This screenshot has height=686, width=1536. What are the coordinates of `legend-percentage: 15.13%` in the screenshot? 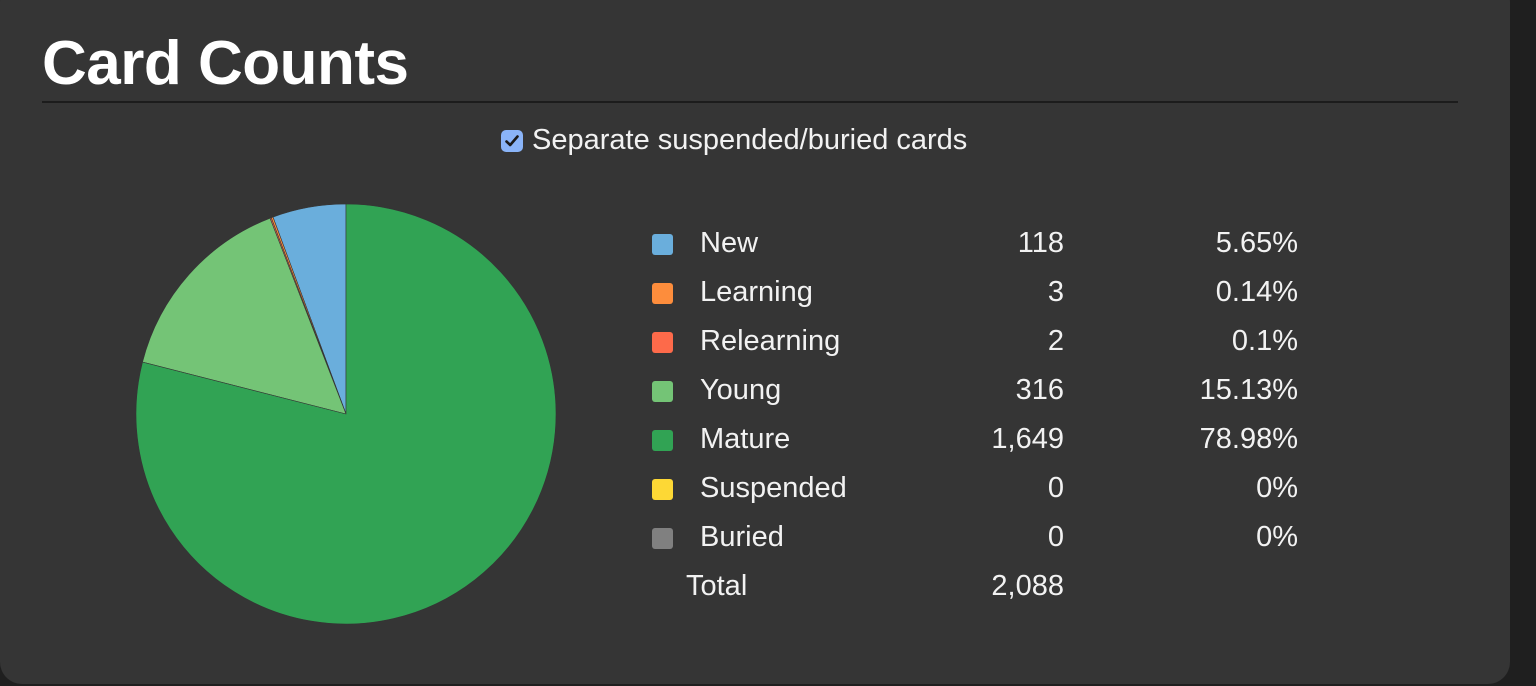 It's located at (1248, 390).